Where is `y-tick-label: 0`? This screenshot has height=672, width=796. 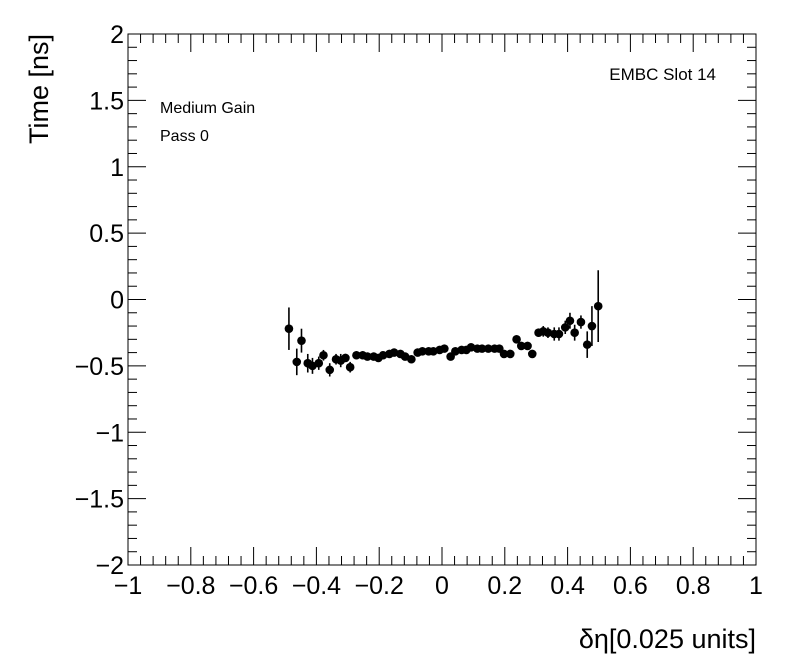
y-tick-label: 0 is located at coordinates (117, 301).